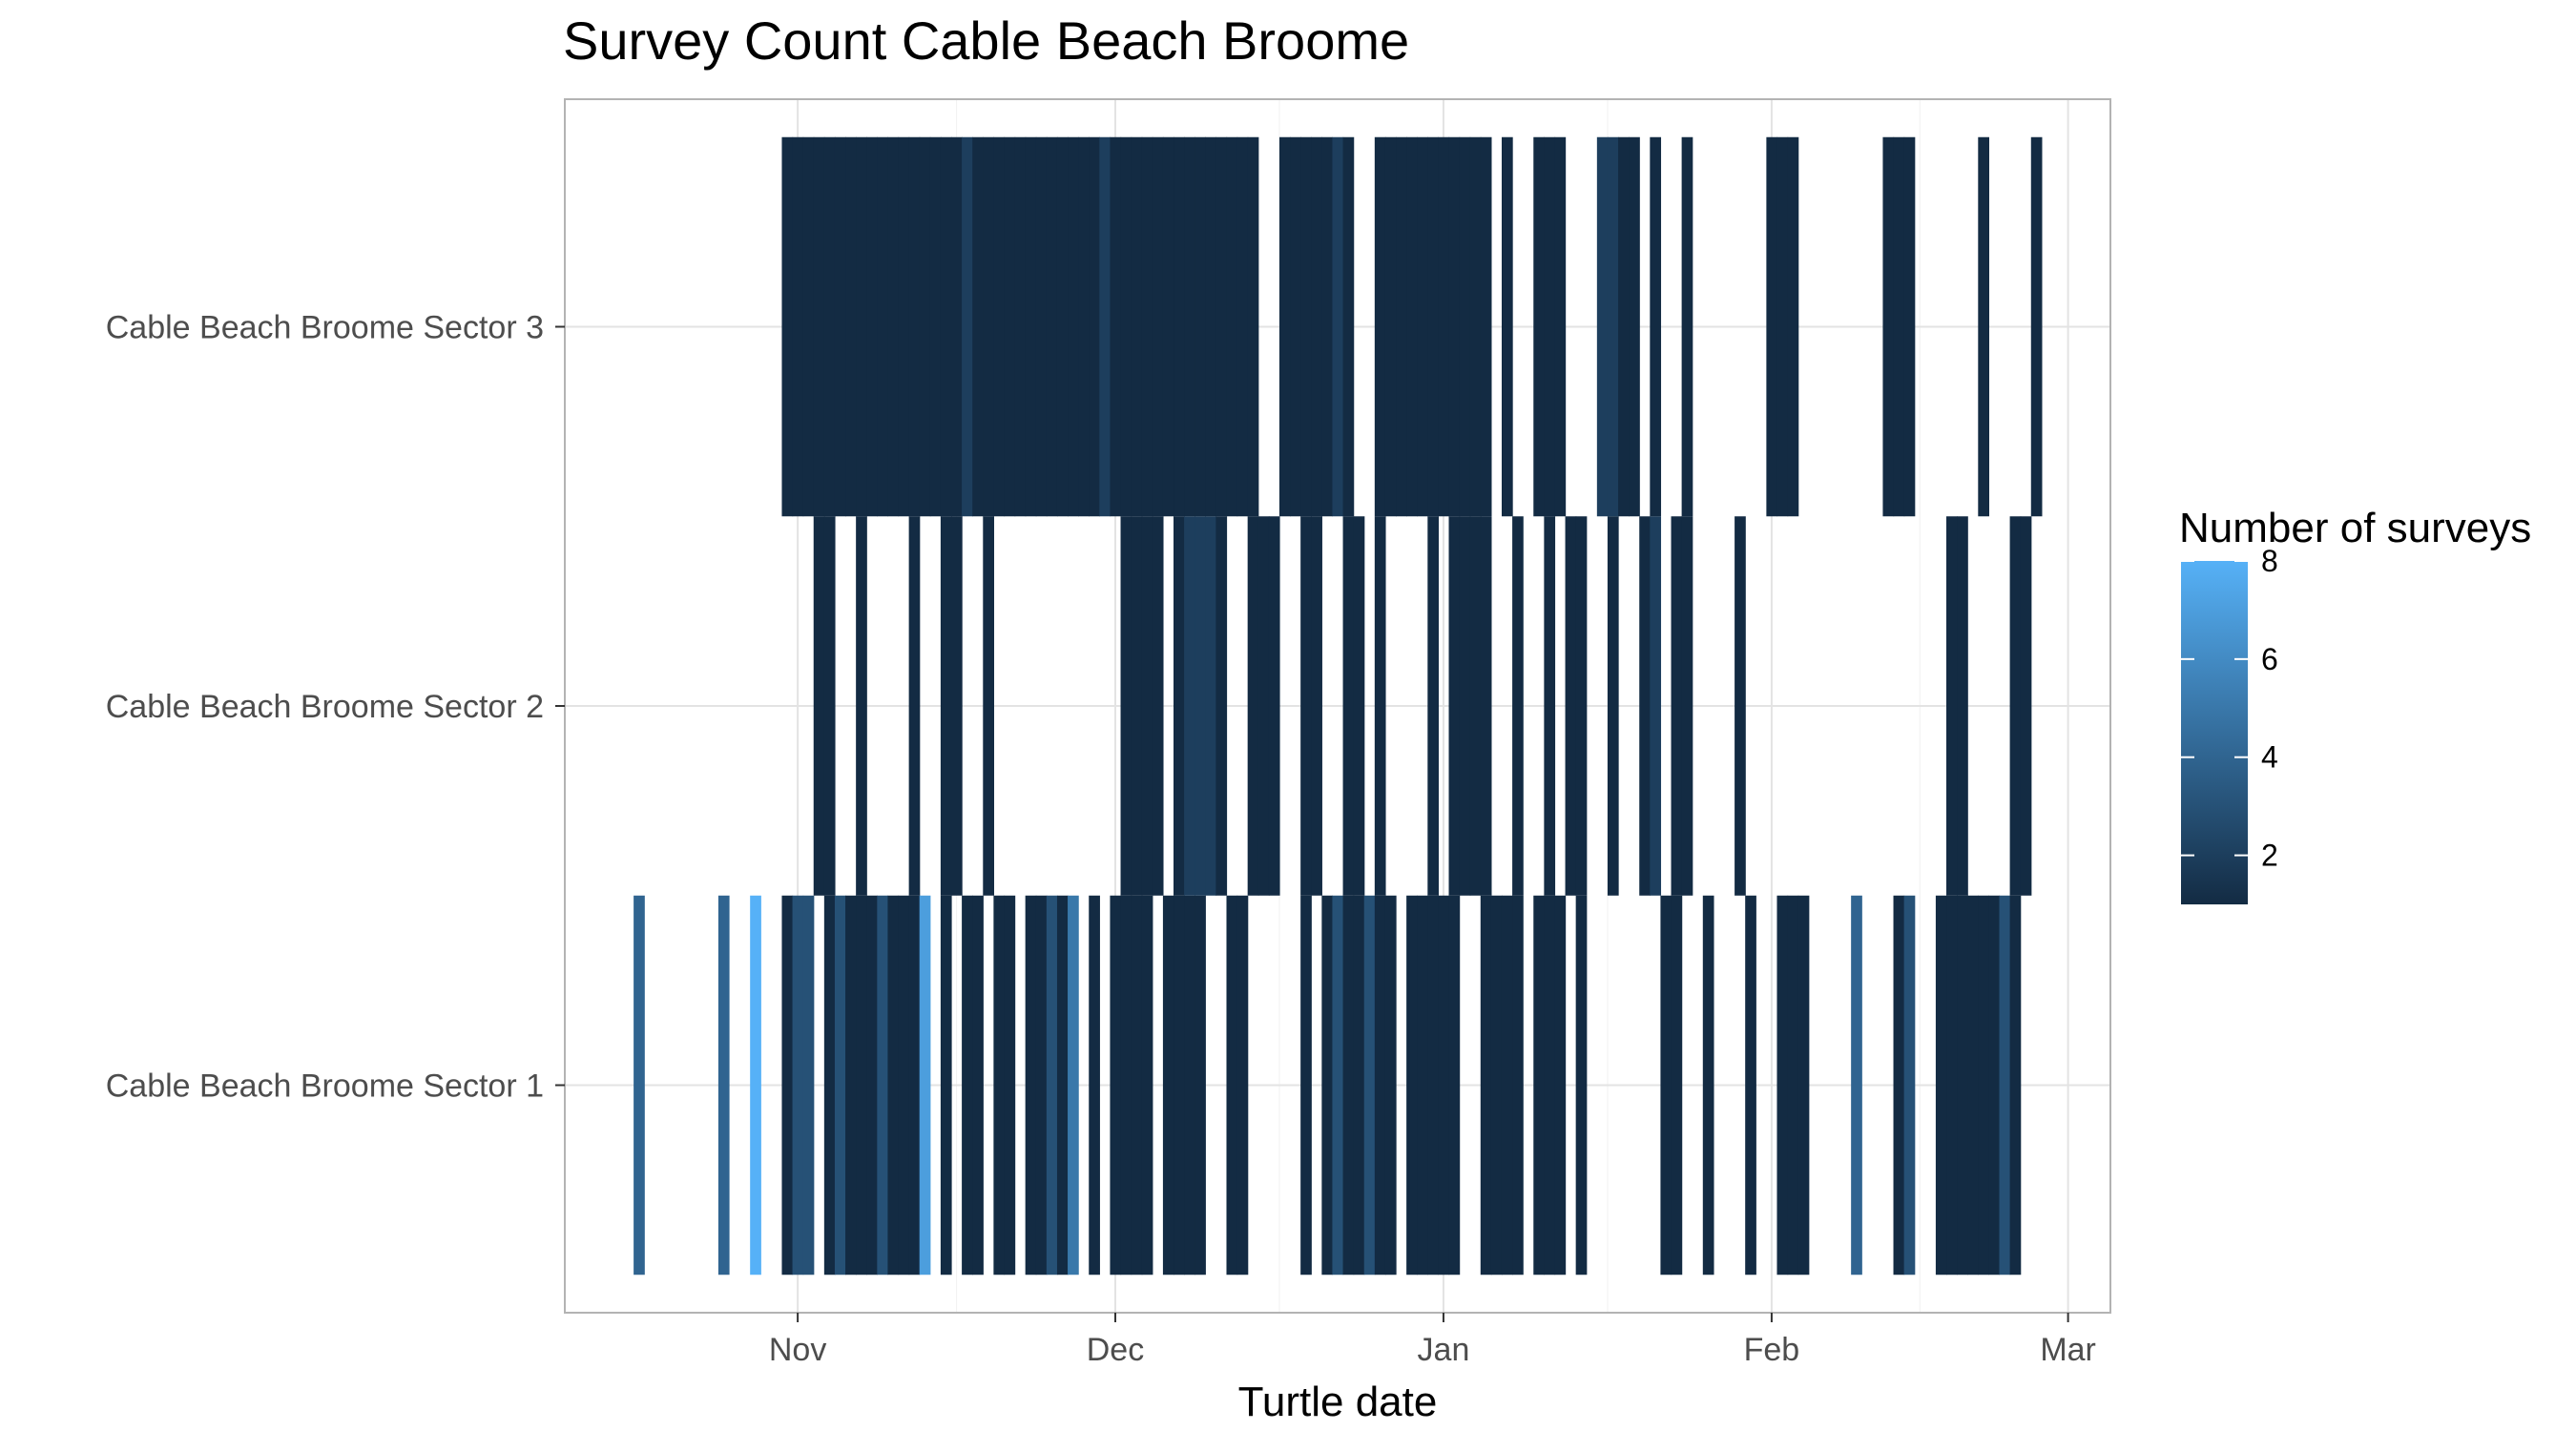 This screenshot has width=2576, height=1431. What do you see at coordinates (986, 40) in the screenshot?
I see `chart-title: Survey Count Cable Beach Broome` at bounding box center [986, 40].